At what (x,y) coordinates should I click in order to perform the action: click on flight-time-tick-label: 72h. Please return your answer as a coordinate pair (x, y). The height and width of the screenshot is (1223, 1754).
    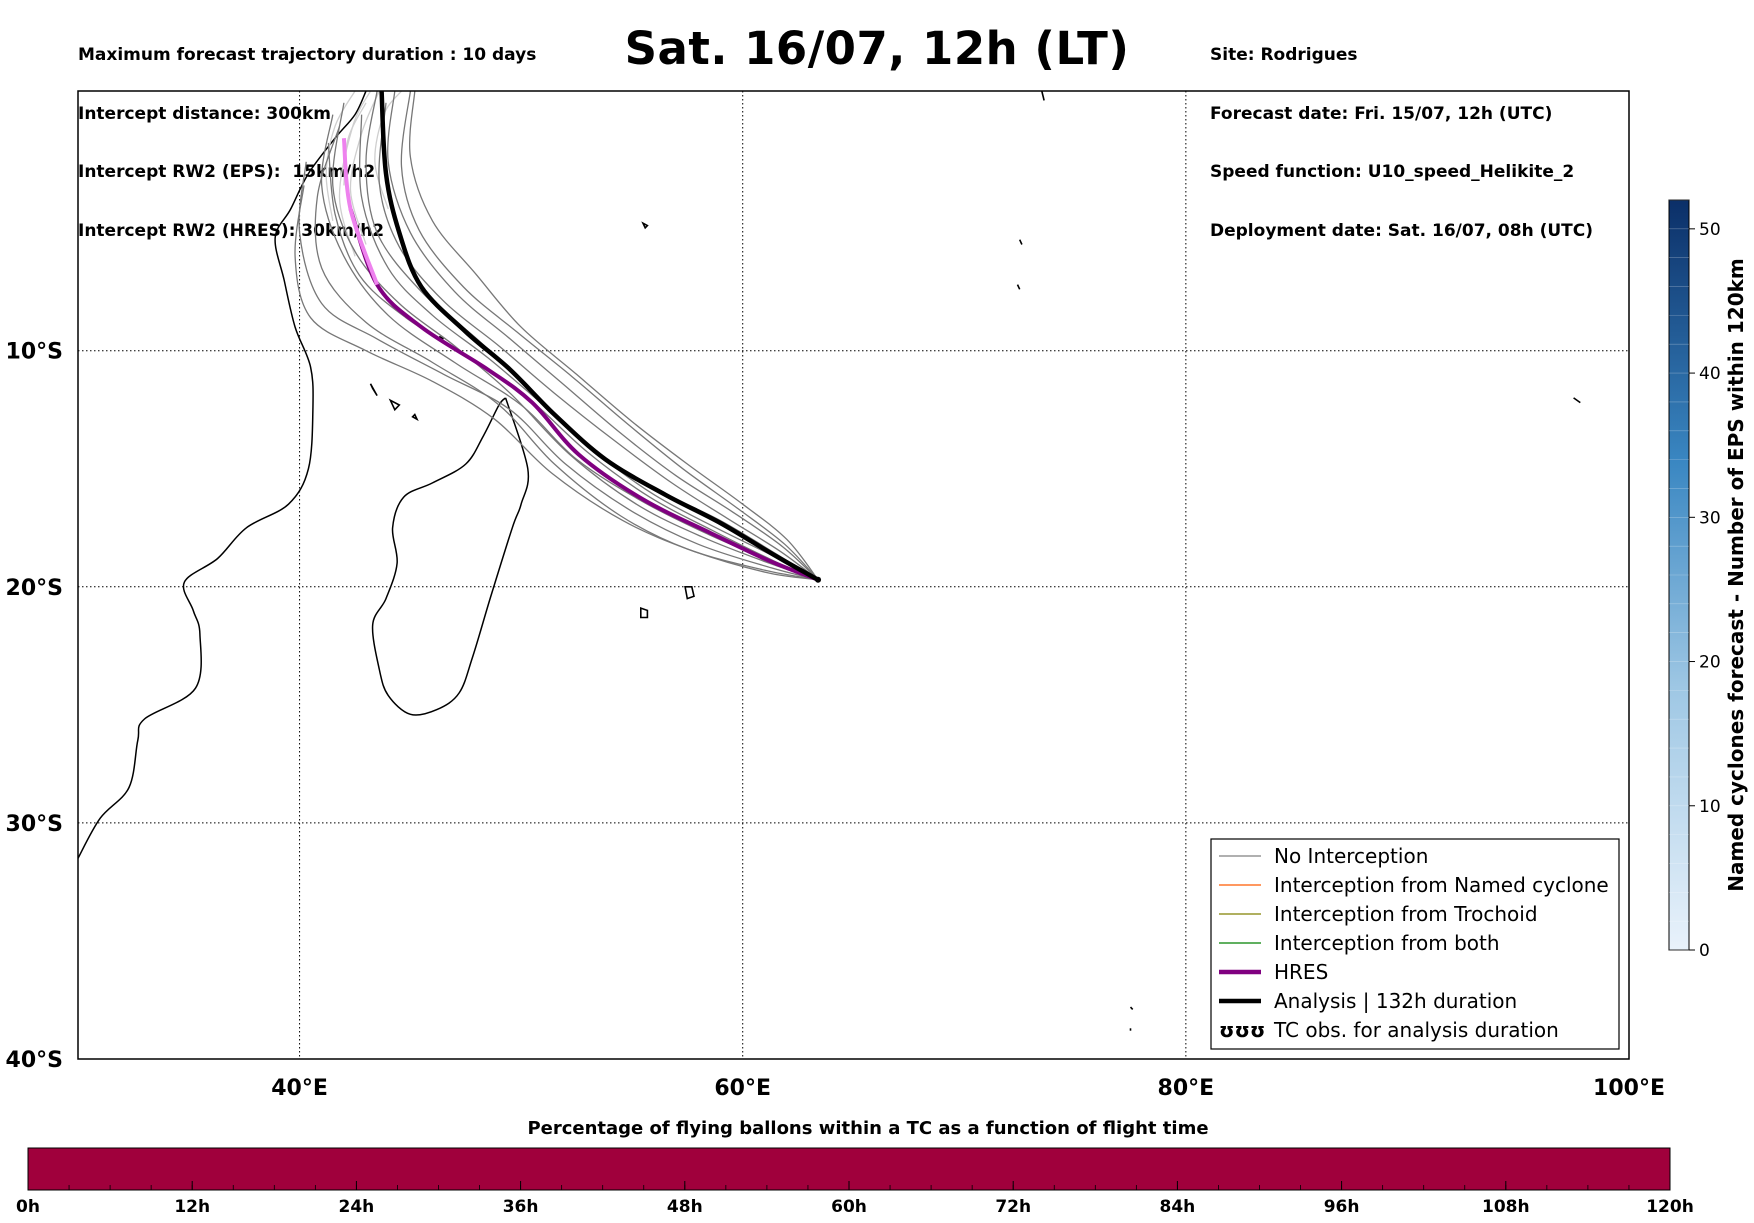
    Looking at the image, I should click on (1013, 1207).